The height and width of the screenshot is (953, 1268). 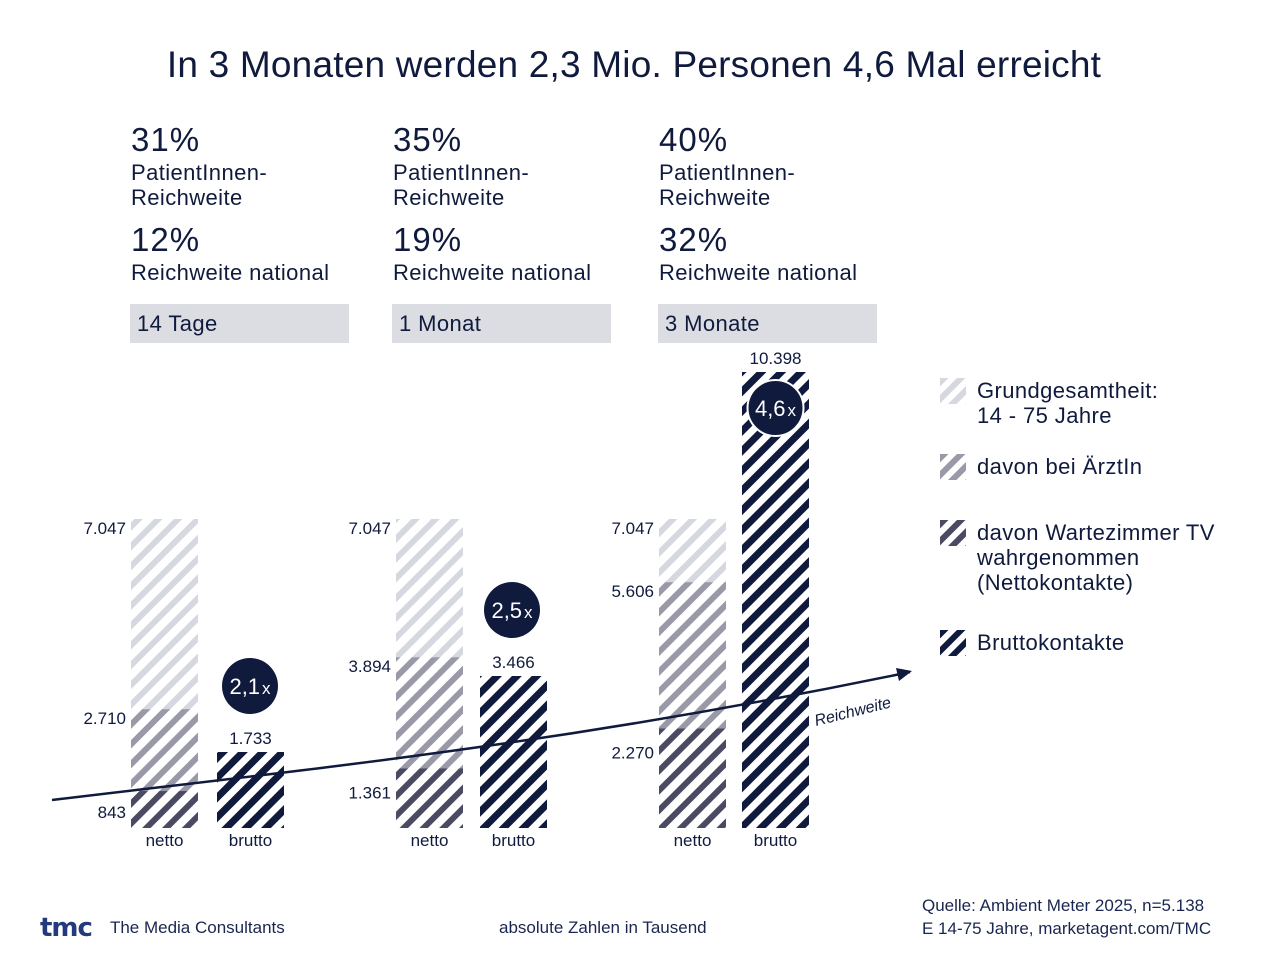 I want to click on trend-arrow-line, so click(x=481, y=736).